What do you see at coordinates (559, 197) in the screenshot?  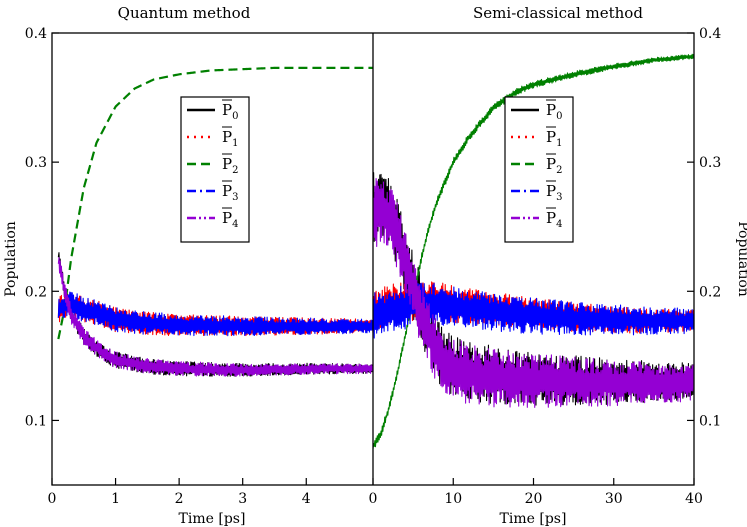 I see `semiclassical-legend-subscript-p3: 3` at bounding box center [559, 197].